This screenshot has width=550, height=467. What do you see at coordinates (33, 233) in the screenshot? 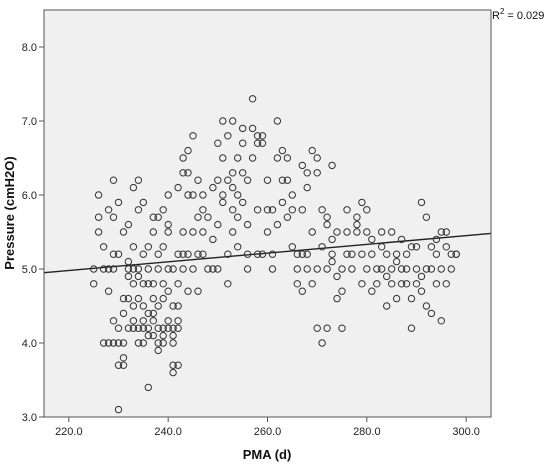
I see `y-axis: 3.0 4.0 5.0 6.0 7.0 8.0` at bounding box center [33, 233].